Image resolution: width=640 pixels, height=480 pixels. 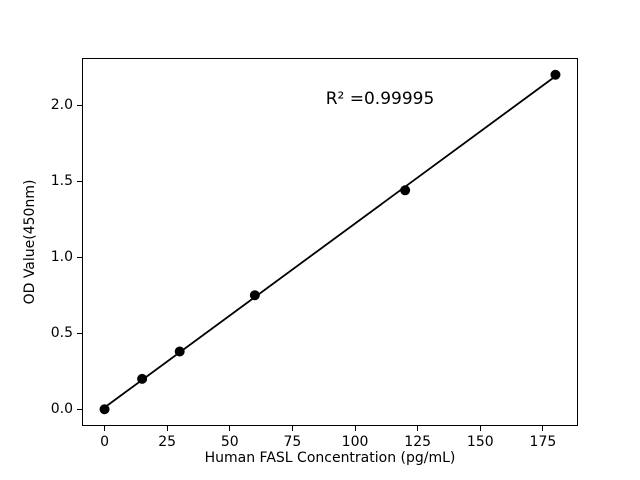 I want to click on x-tick-label: 125, so click(x=418, y=442).